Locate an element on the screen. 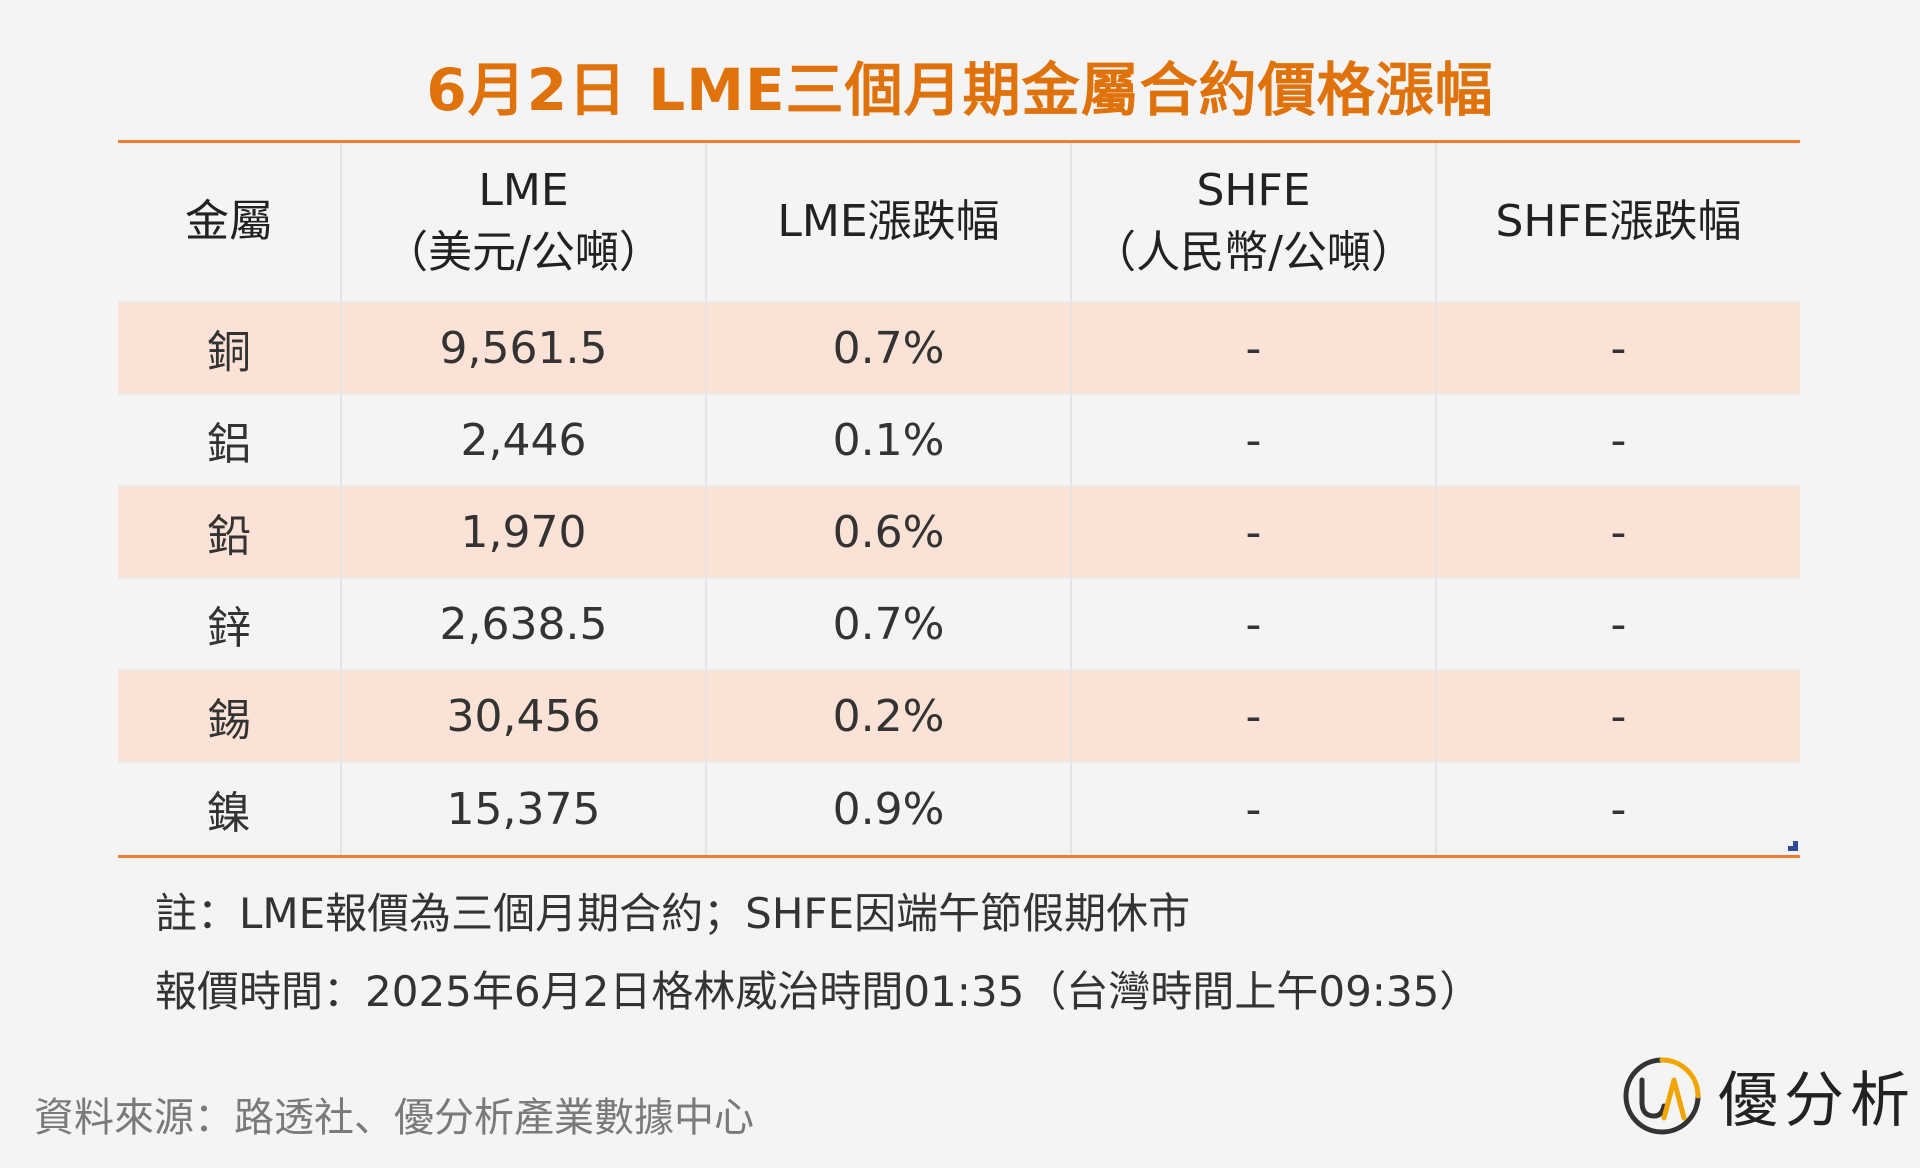 The image size is (1920, 1168). lme-price: 9,561.5 is located at coordinates (522, 349).